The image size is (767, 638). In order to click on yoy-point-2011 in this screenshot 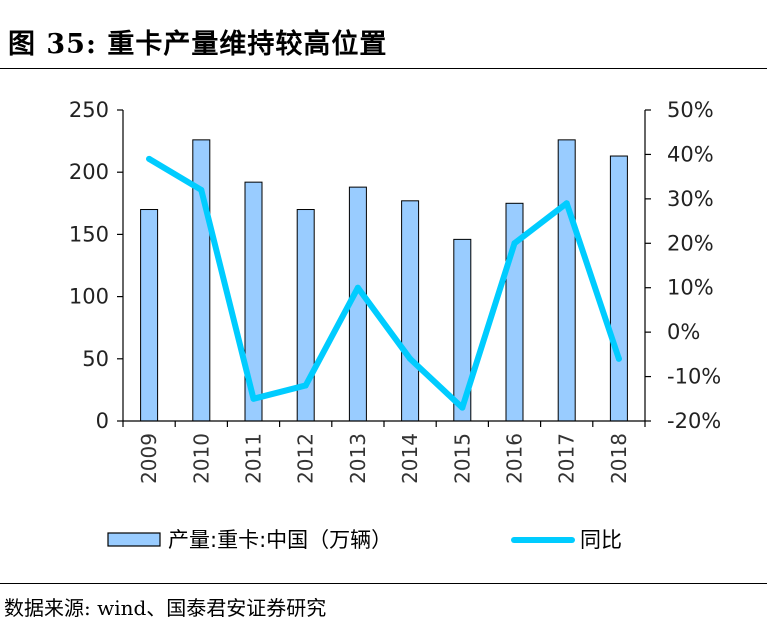, I will do `click(253, 398)`.